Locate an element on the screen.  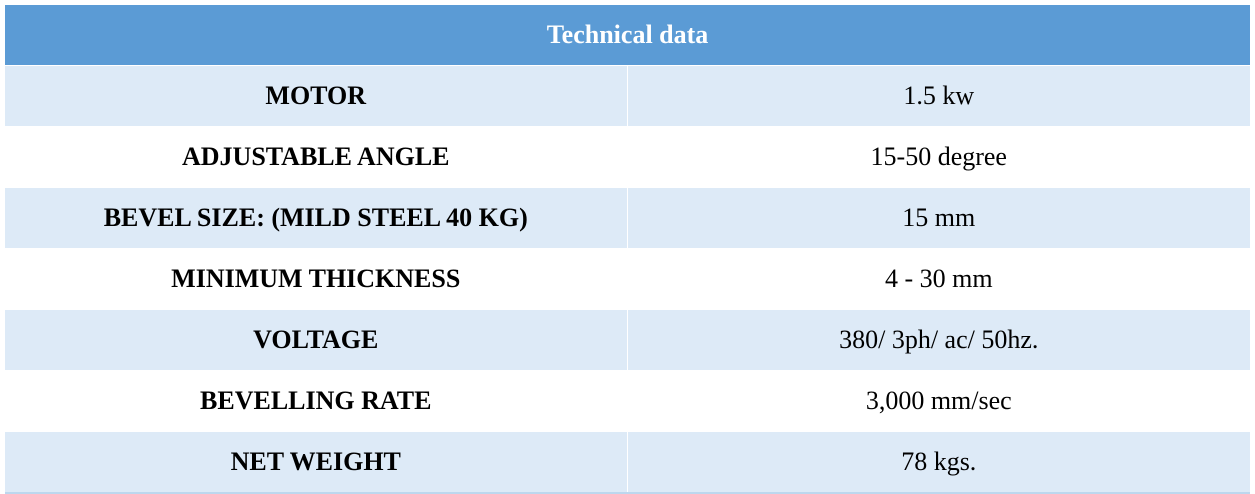
table-row-bevelling-rate: BEVELLING RATE 3,000 mm/sec is located at coordinates (627, 401).